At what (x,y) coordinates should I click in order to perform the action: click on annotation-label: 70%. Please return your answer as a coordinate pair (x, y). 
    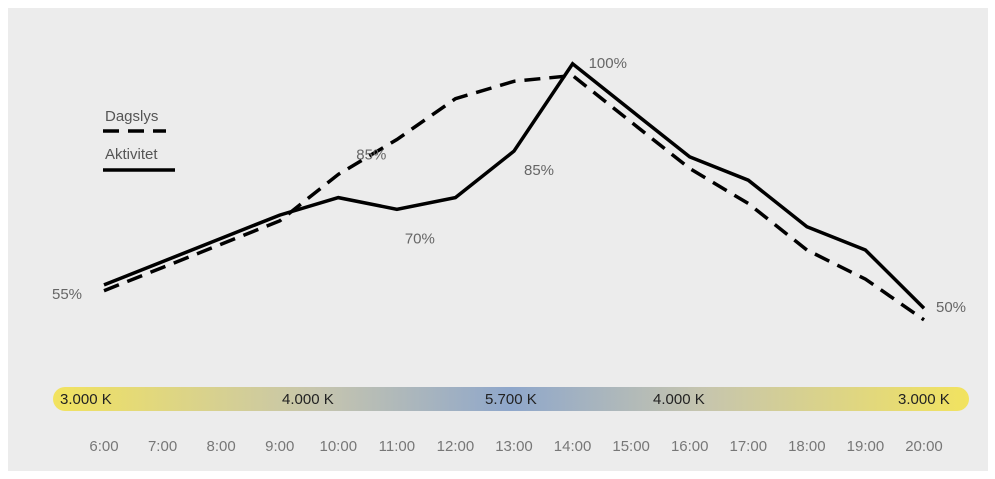
    Looking at the image, I should click on (420, 238).